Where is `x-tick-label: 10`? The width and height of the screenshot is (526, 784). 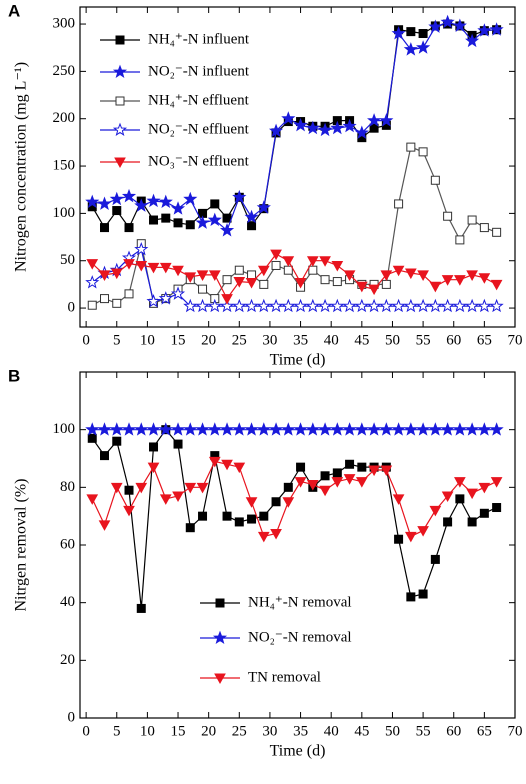 x-tick-label: 10 is located at coordinates (147, 340).